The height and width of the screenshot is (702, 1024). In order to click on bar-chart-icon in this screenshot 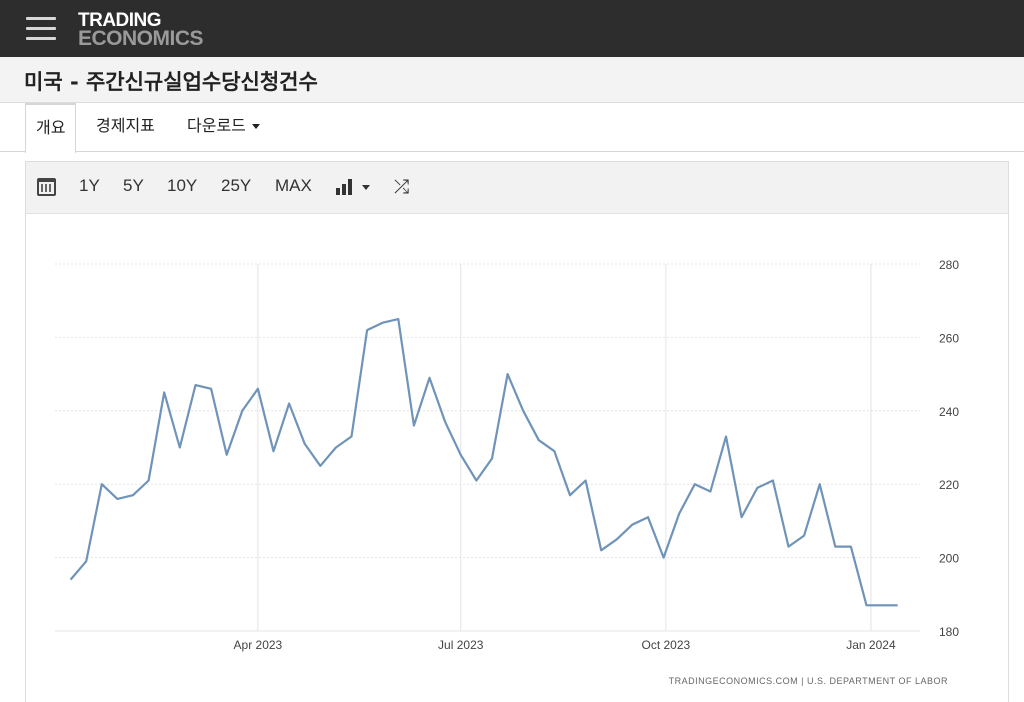, I will do `click(345, 187)`.